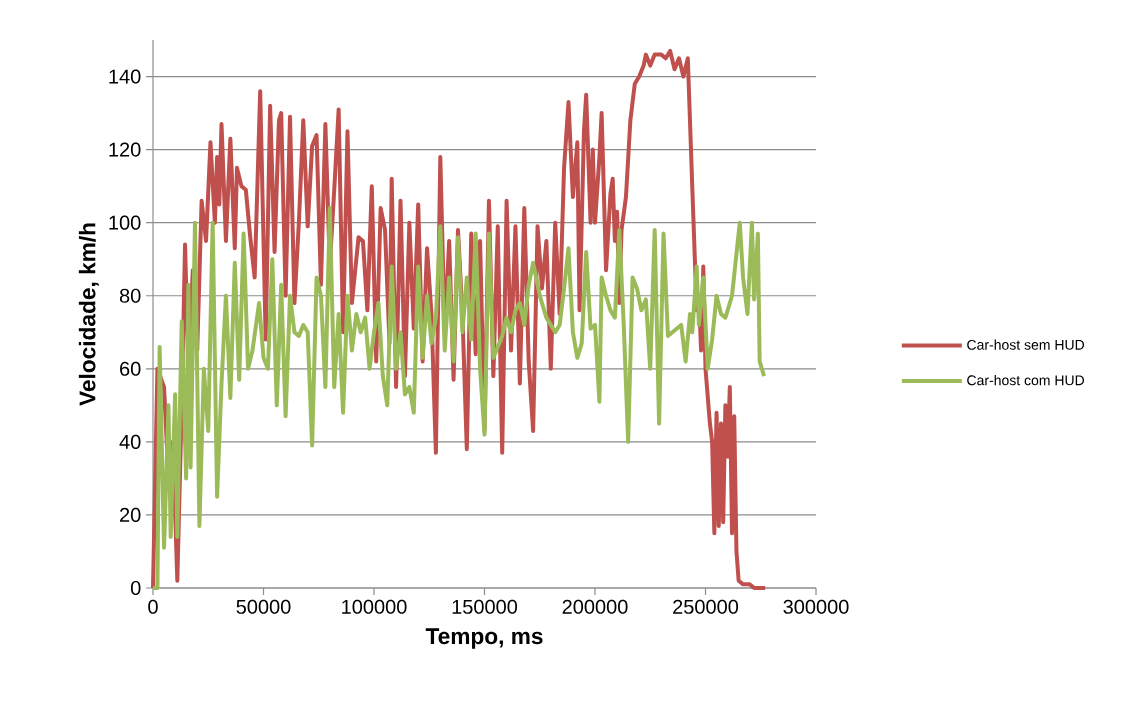  Describe the element at coordinates (88, 314) in the screenshot. I see `y-axis-title: Velocidade, km/h` at that location.